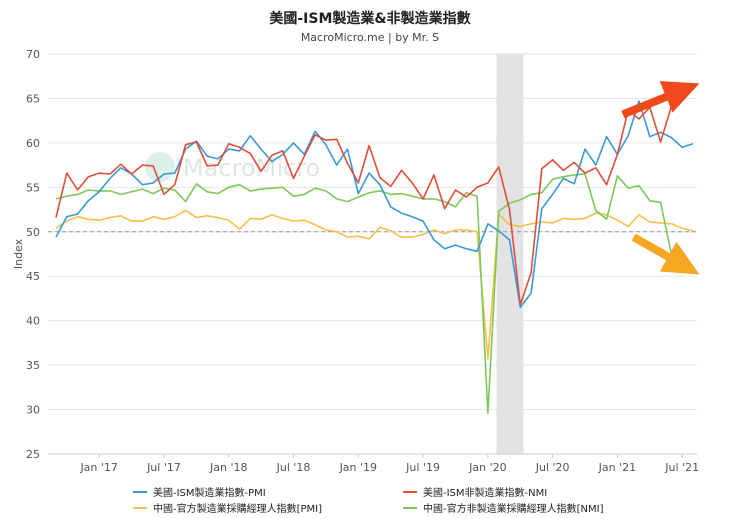  I want to click on y-tick-label: 50, so click(33, 232).